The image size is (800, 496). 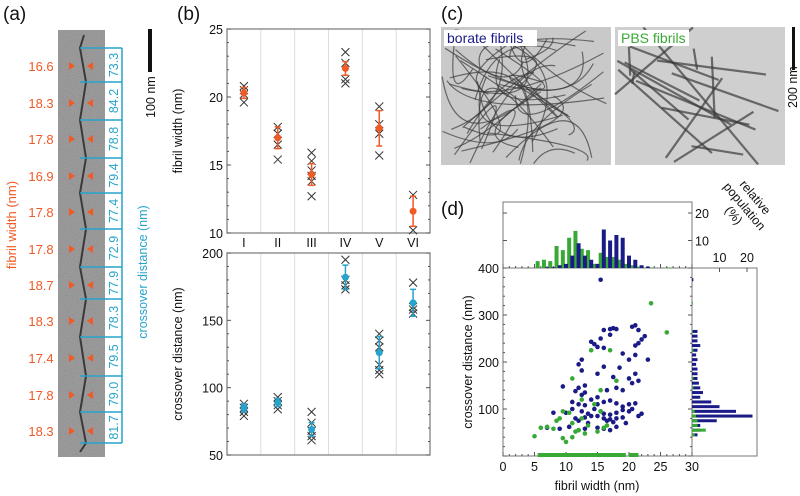 I want to click on crossover-value: 77.4, so click(x=114, y=211).